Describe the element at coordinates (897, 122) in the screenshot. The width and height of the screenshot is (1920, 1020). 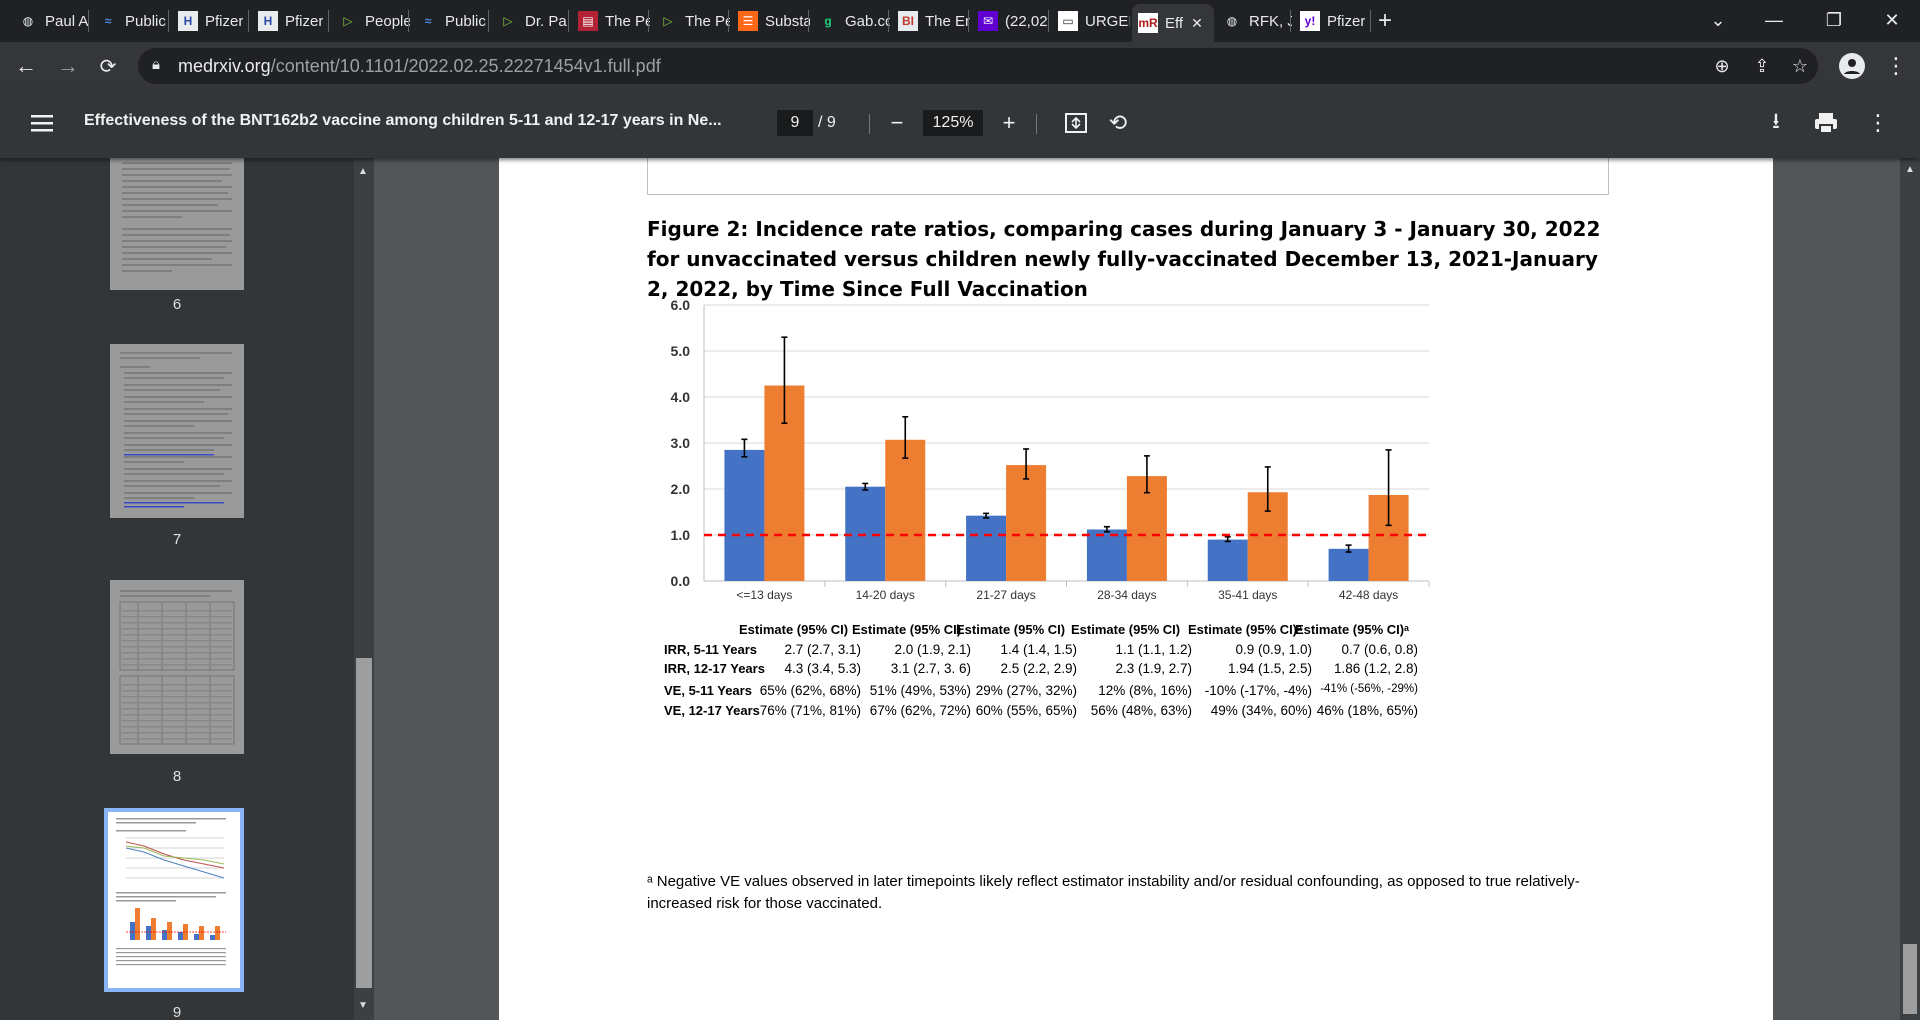
I see `zoom-out-button: −` at that location.